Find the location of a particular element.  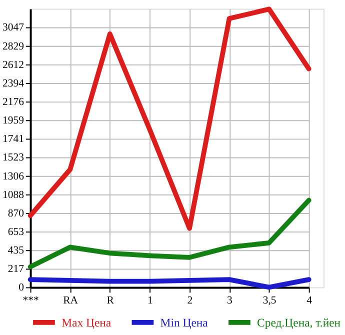

x-tick-label: 4 is located at coordinates (309, 300).